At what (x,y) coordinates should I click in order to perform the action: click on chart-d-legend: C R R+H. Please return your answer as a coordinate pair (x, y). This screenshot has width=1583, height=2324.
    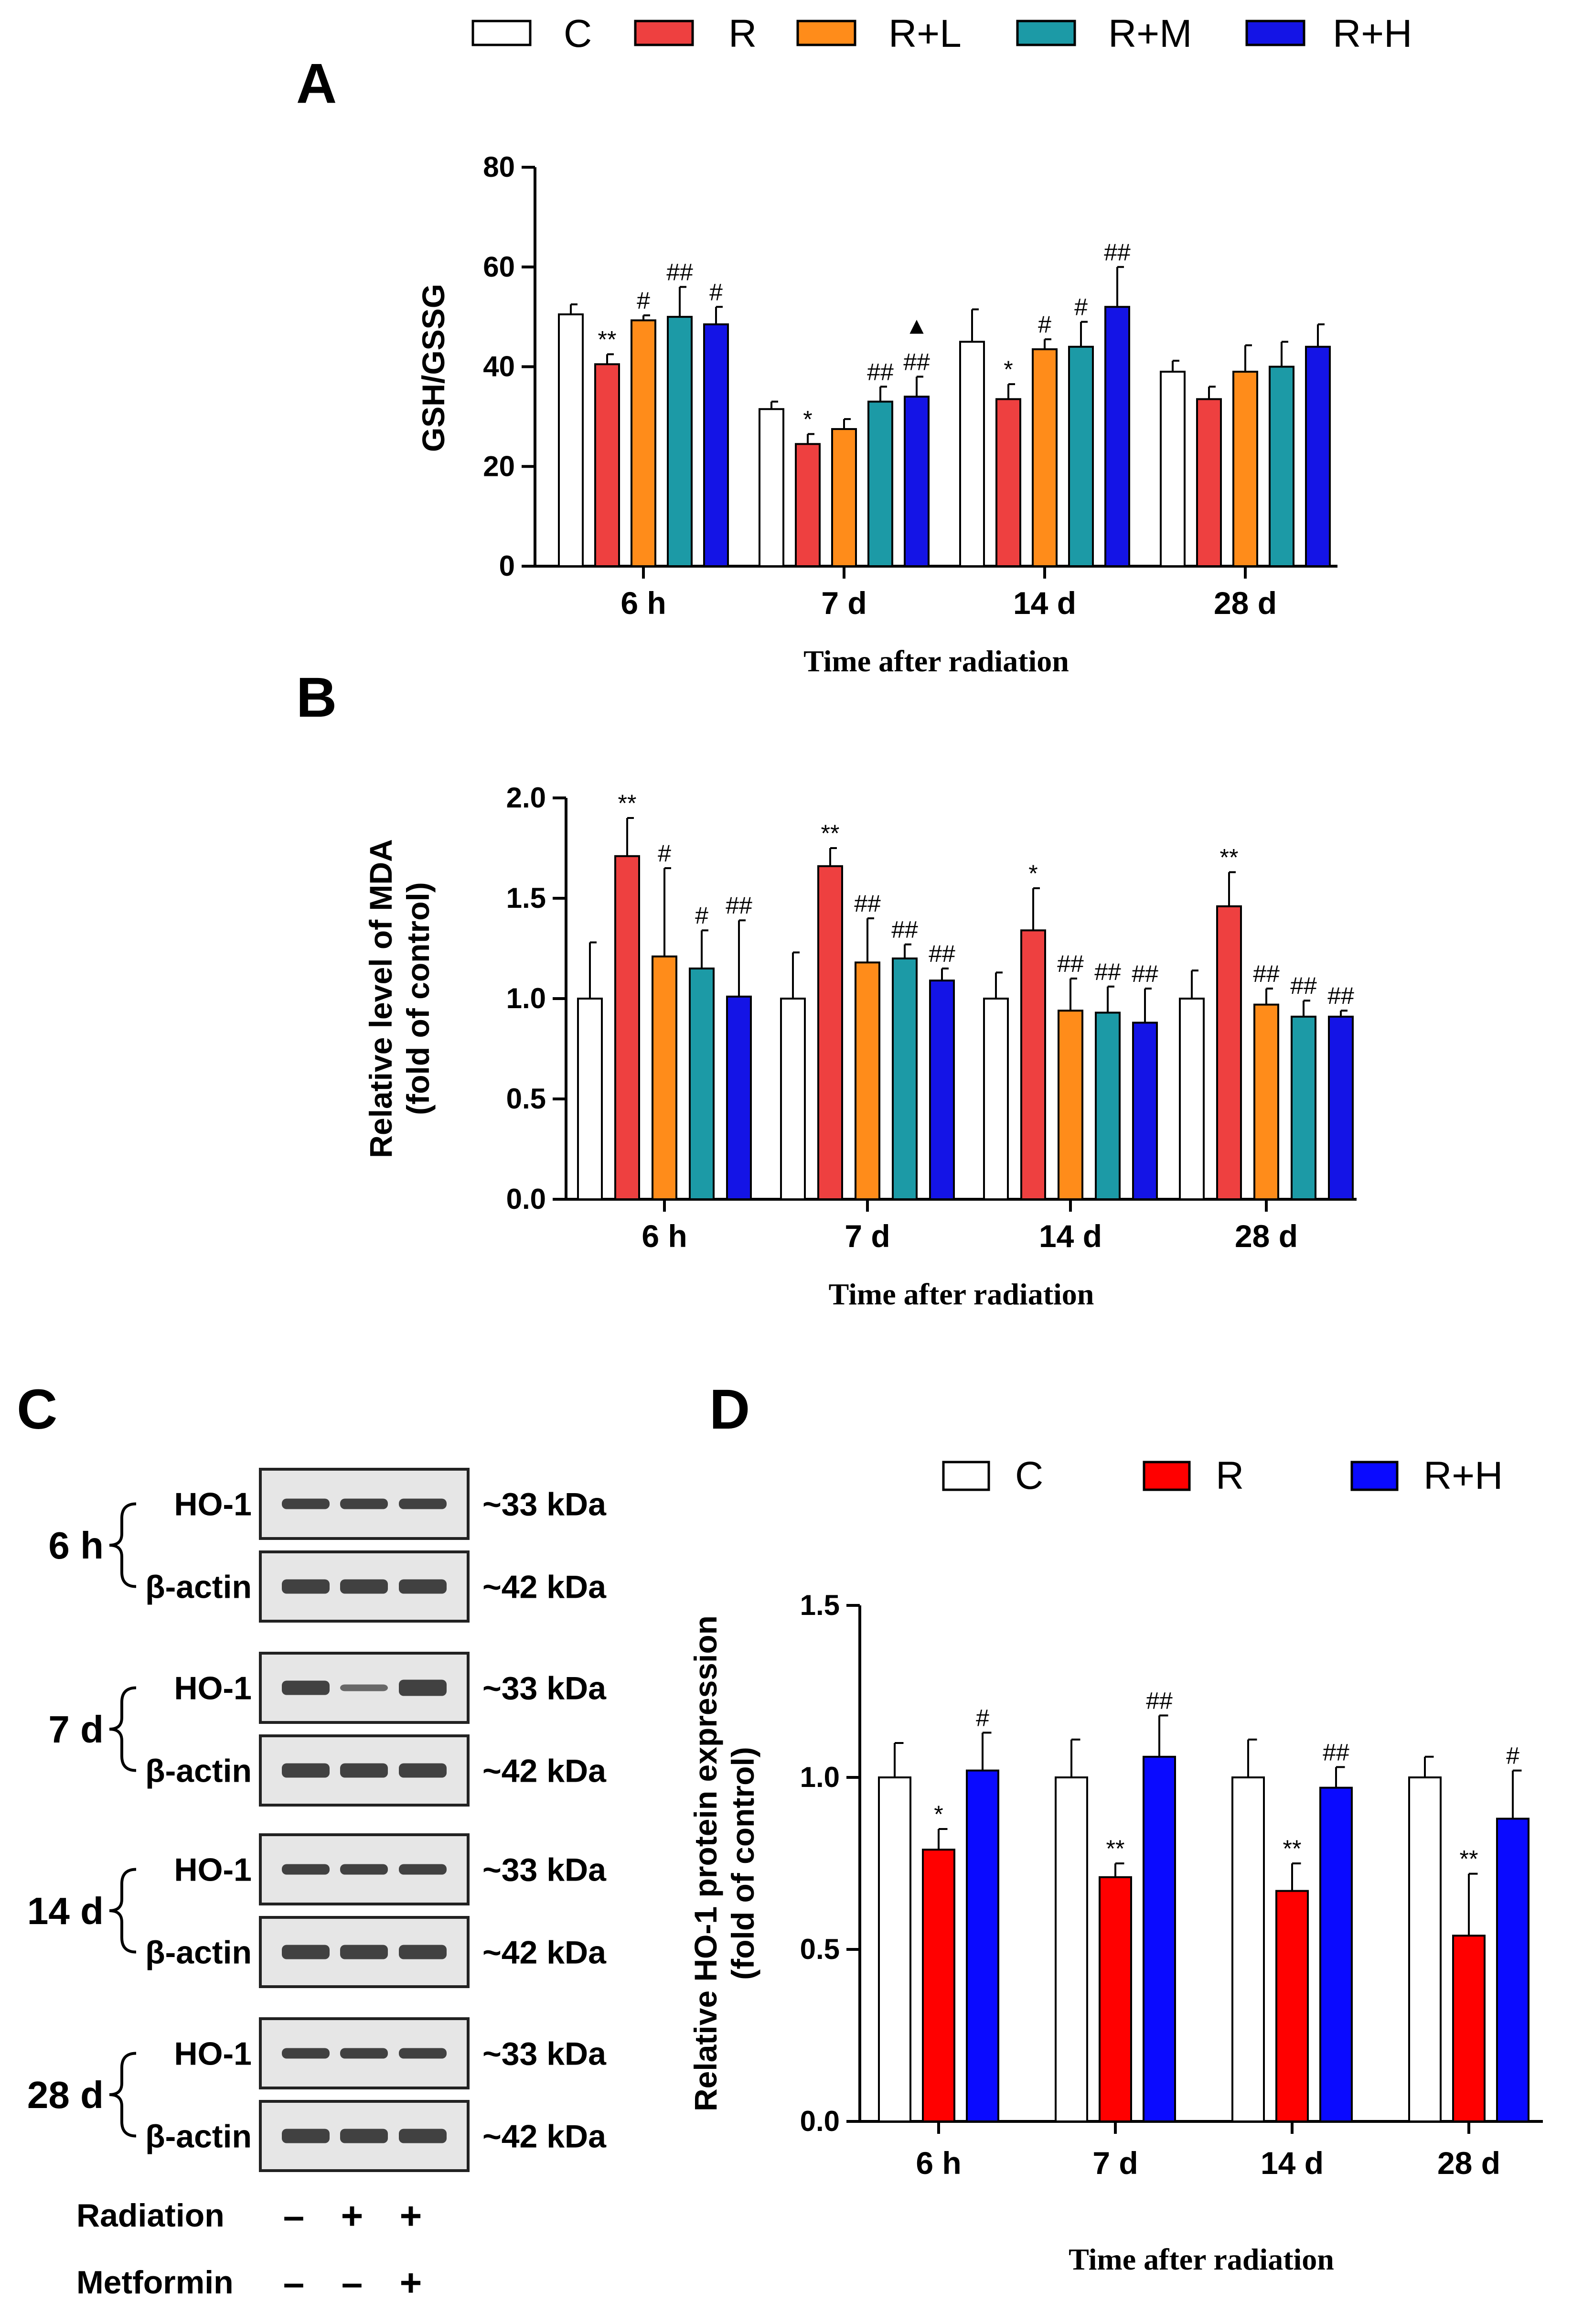
    Looking at the image, I should click on (1222, 1475).